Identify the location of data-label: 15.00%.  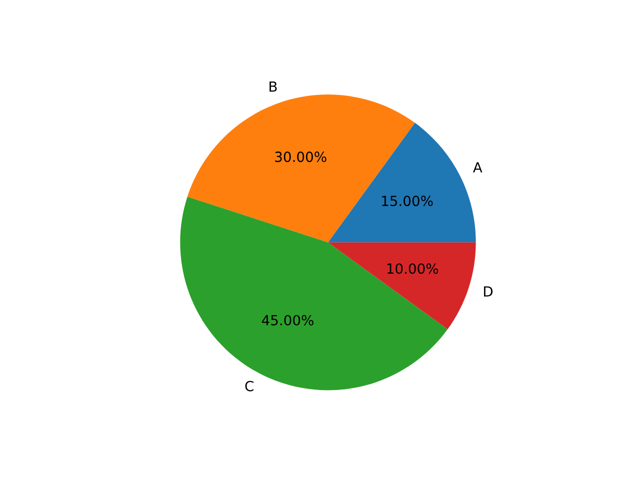
(407, 201).